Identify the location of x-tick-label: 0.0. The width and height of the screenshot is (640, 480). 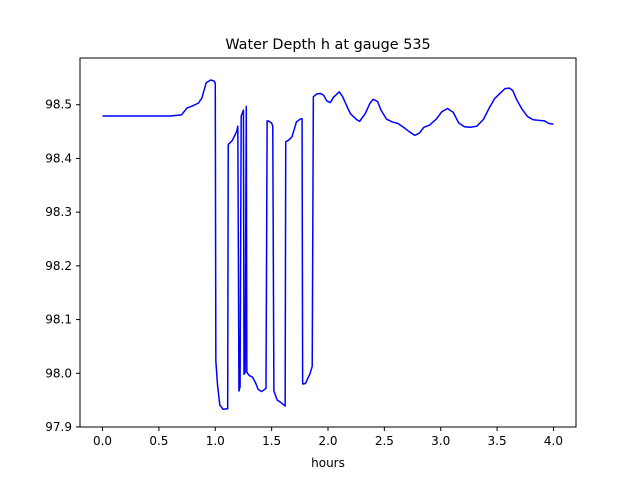
(102, 441).